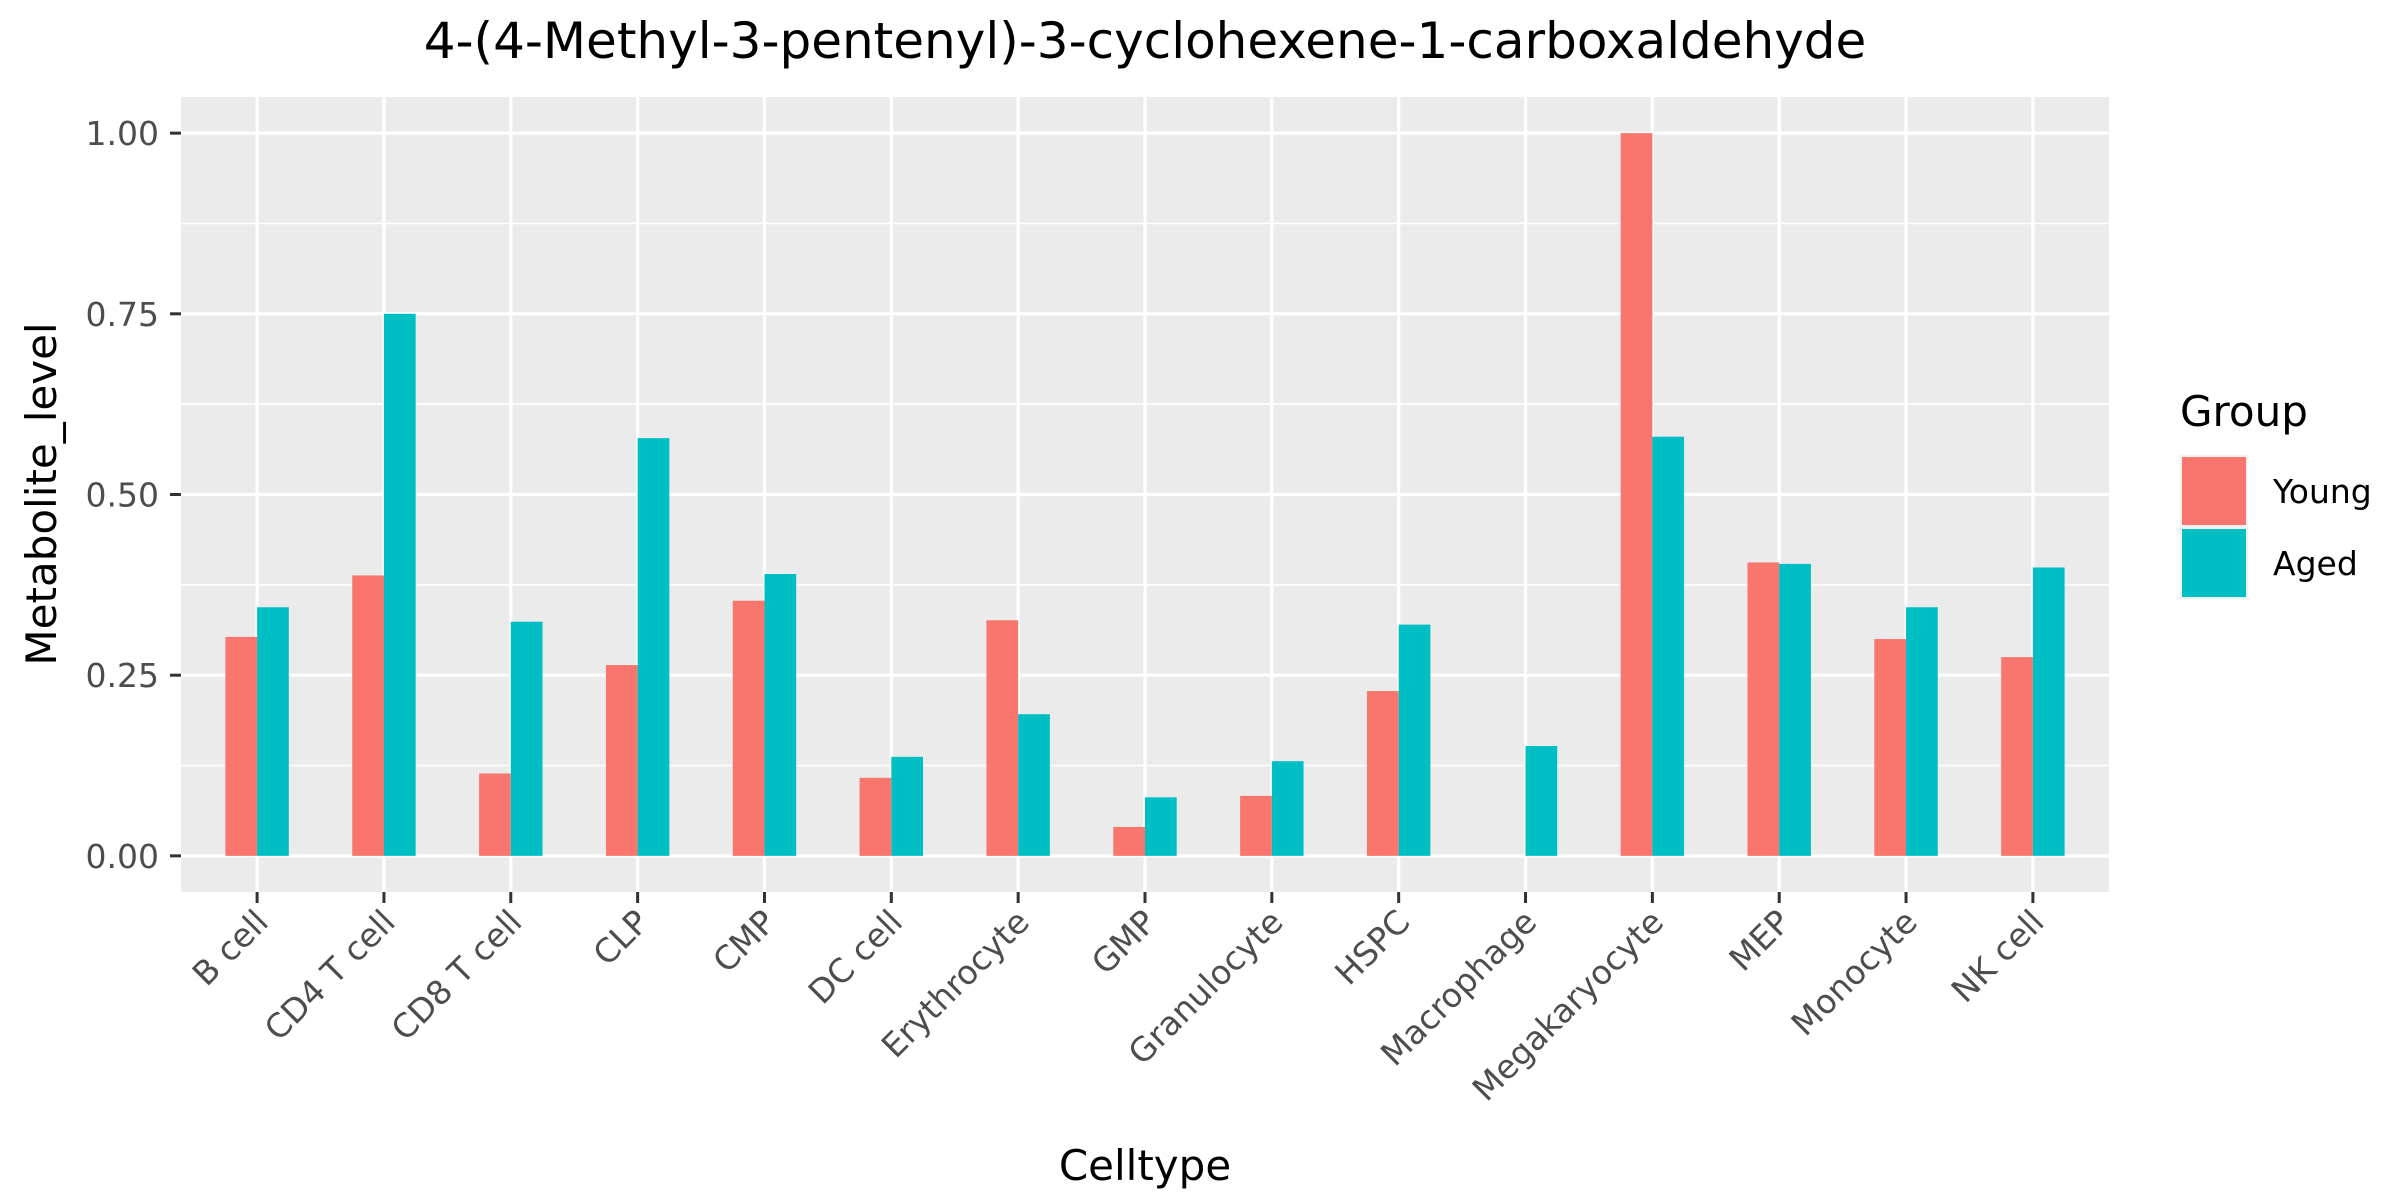 The width and height of the screenshot is (2400, 1204). Describe the element at coordinates (368, 715) in the screenshot. I see `bar-young-cd4-t-cell` at that location.